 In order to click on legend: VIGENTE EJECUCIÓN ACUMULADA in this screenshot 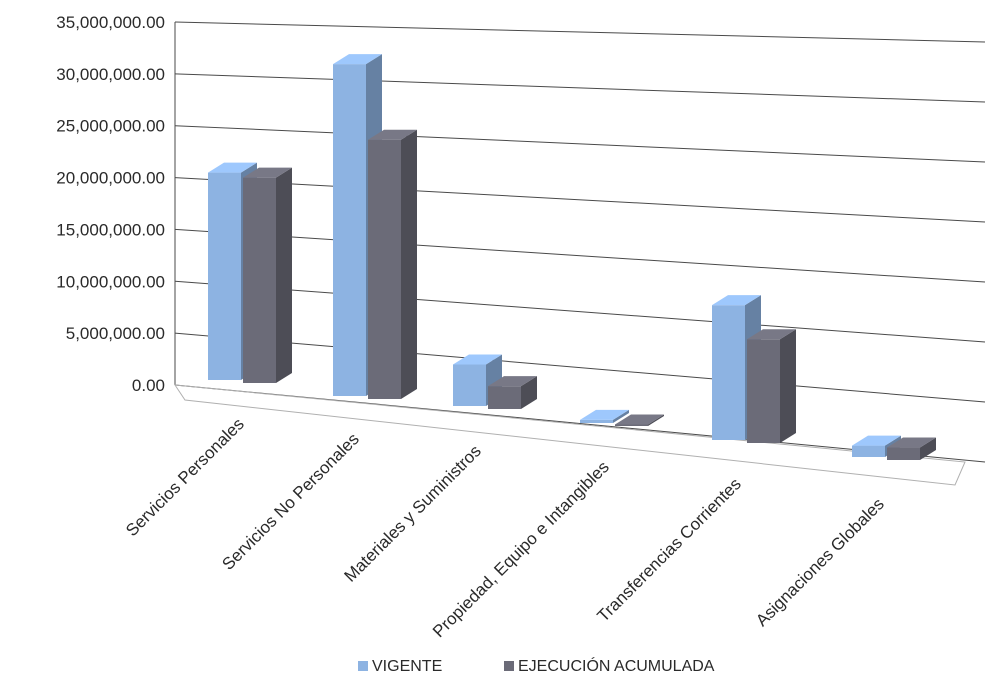, I will do `click(536, 665)`.